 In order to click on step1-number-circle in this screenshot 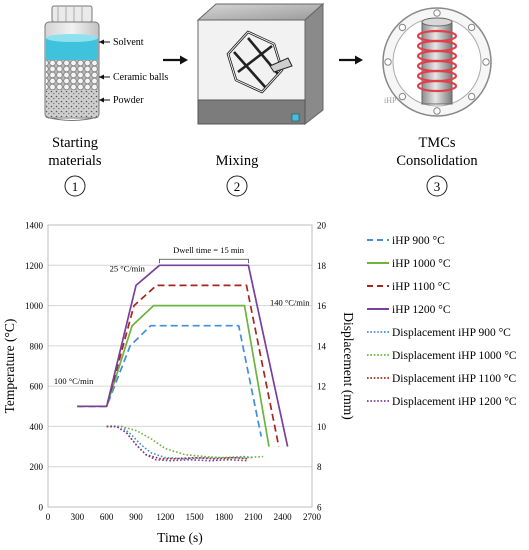, I will do `click(75, 186)`.